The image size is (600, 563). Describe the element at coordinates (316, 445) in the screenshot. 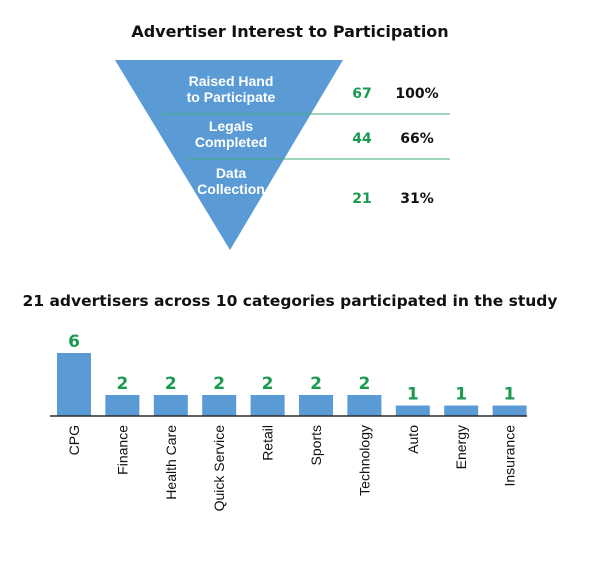

I see `category-label: Sports` at that location.